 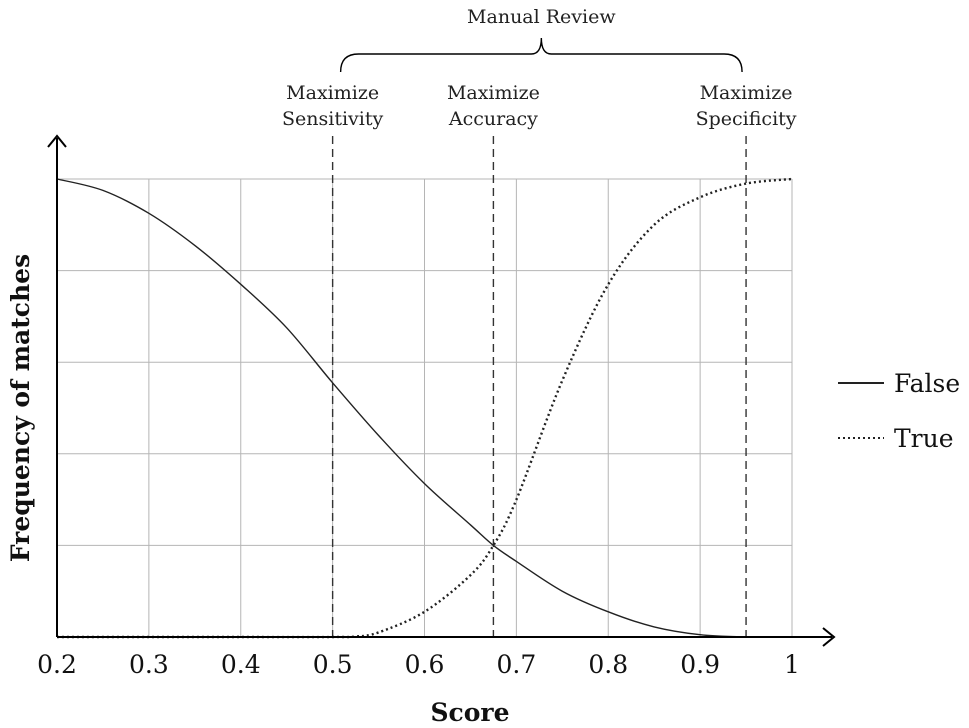 What do you see at coordinates (241, 664) in the screenshot?
I see `x-tick-label: 0.4` at bounding box center [241, 664].